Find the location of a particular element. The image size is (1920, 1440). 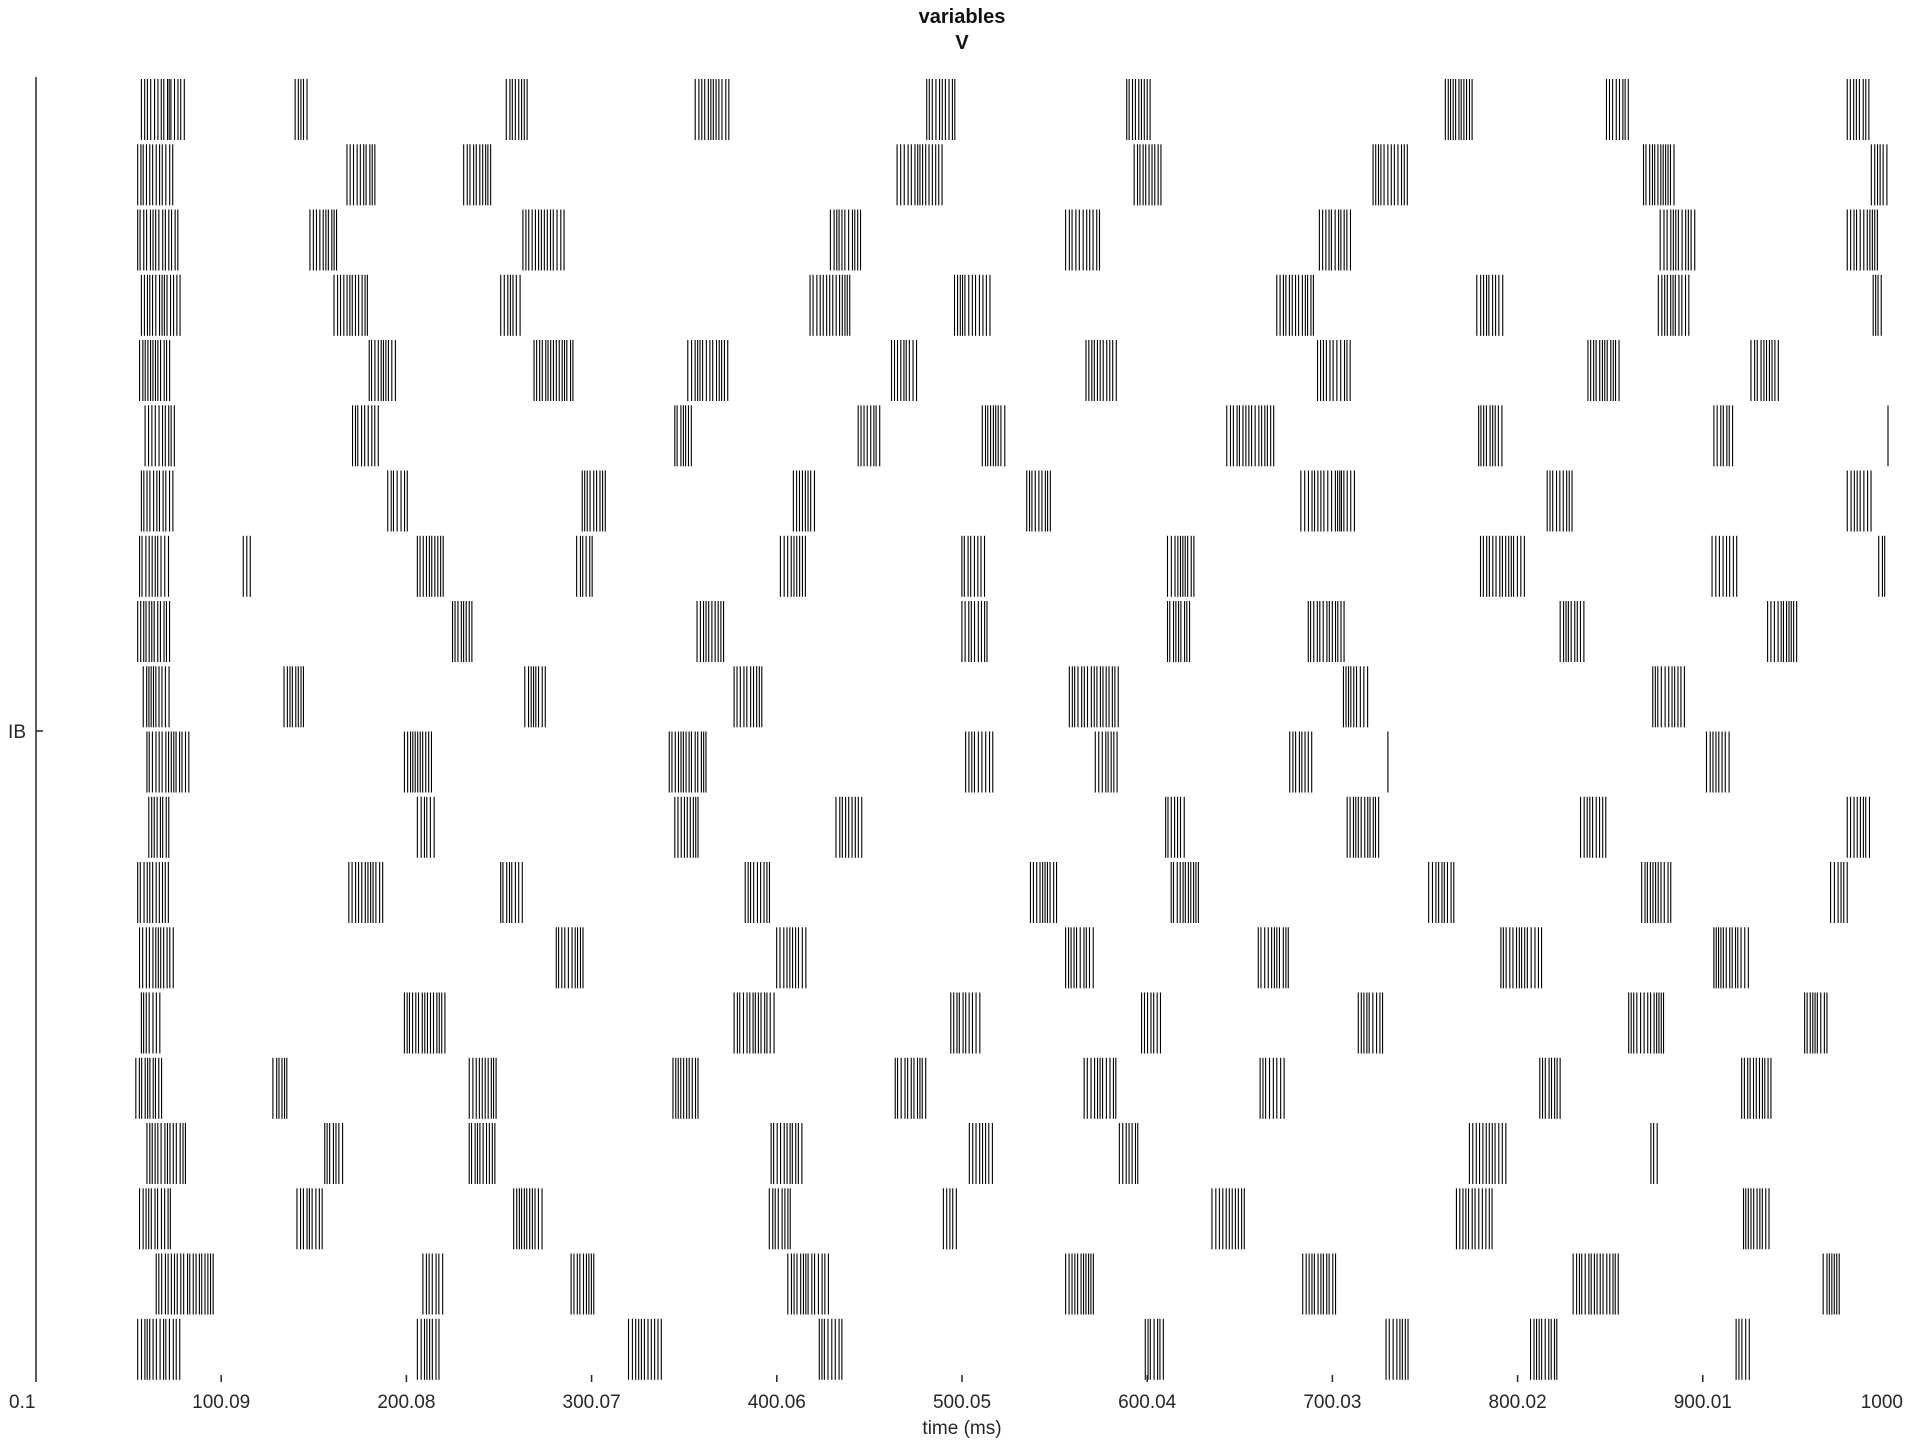

x-tick-label: 500.05 is located at coordinates (962, 1402).